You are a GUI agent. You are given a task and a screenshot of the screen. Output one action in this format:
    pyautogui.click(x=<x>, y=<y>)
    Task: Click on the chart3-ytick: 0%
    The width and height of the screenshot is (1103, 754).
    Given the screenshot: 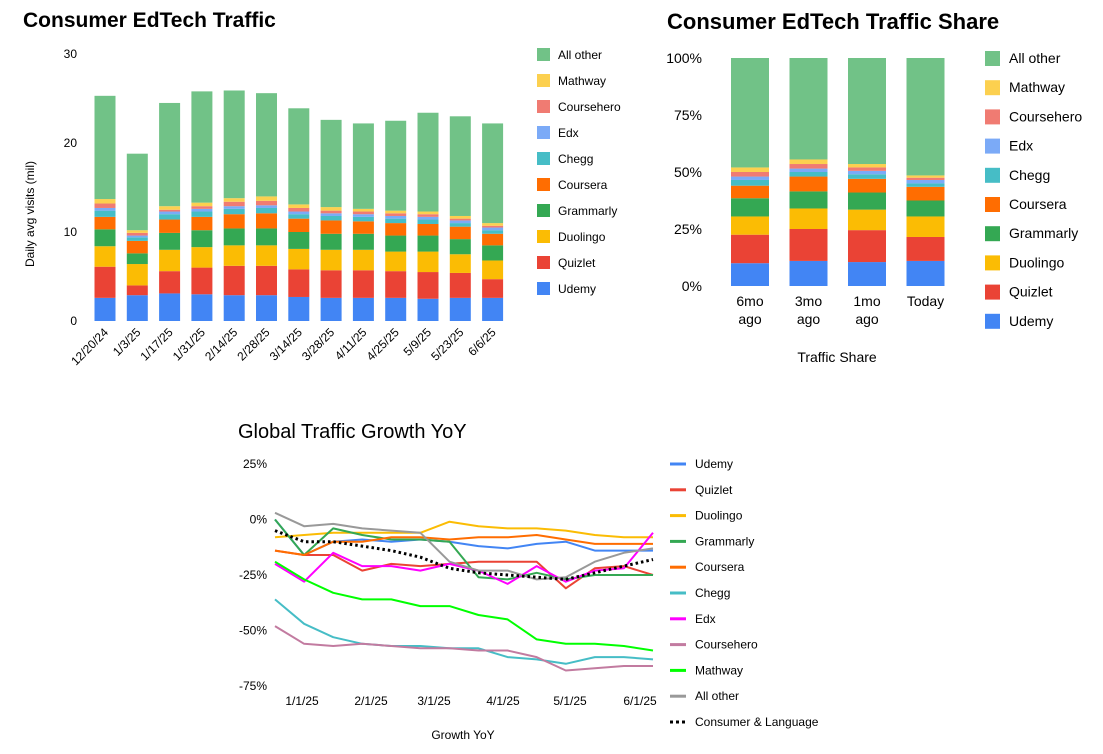 What is the action you would take?
    pyautogui.click(x=259, y=520)
    